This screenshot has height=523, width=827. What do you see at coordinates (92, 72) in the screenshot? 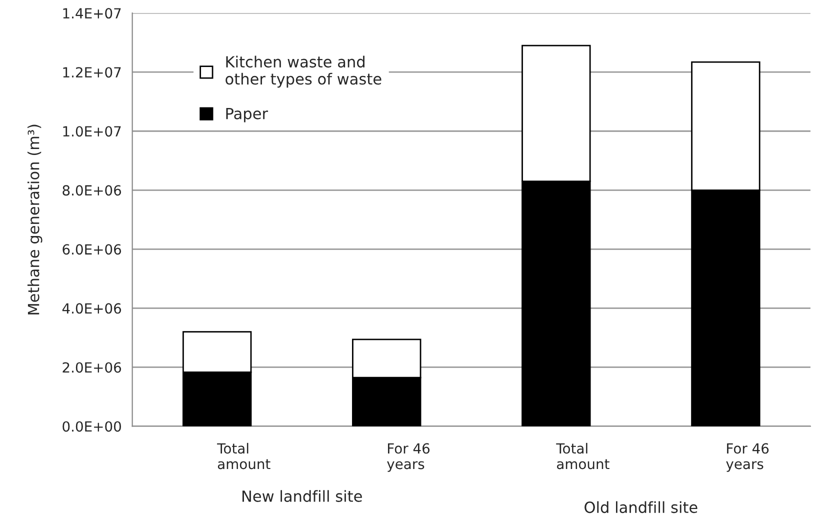
I see `y-tick-label: 1.2E+07` at bounding box center [92, 72].